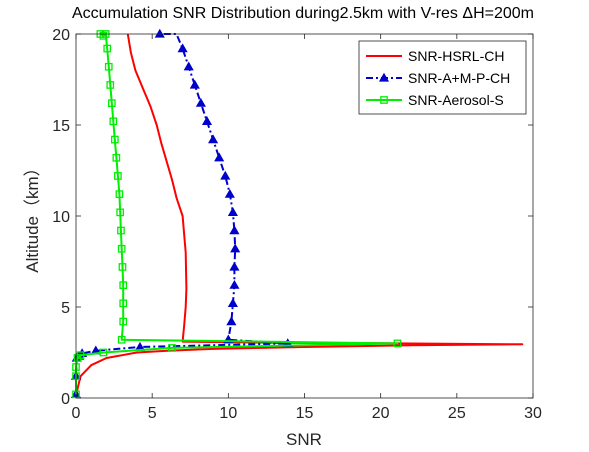 Image resolution: width=589 pixels, height=452 pixels. I want to click on x-tick-label: 10, so click(228, 413).